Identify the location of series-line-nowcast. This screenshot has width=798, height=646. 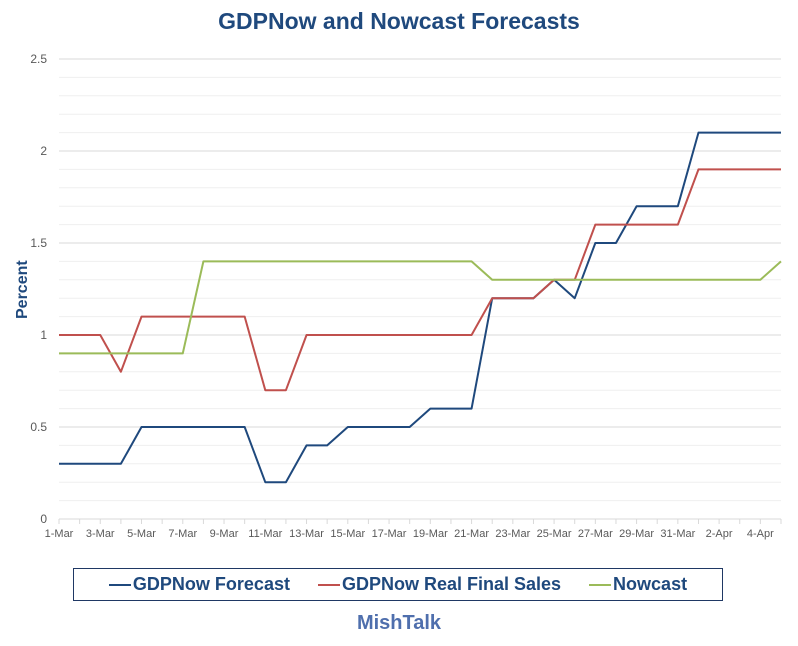
(420, 307).